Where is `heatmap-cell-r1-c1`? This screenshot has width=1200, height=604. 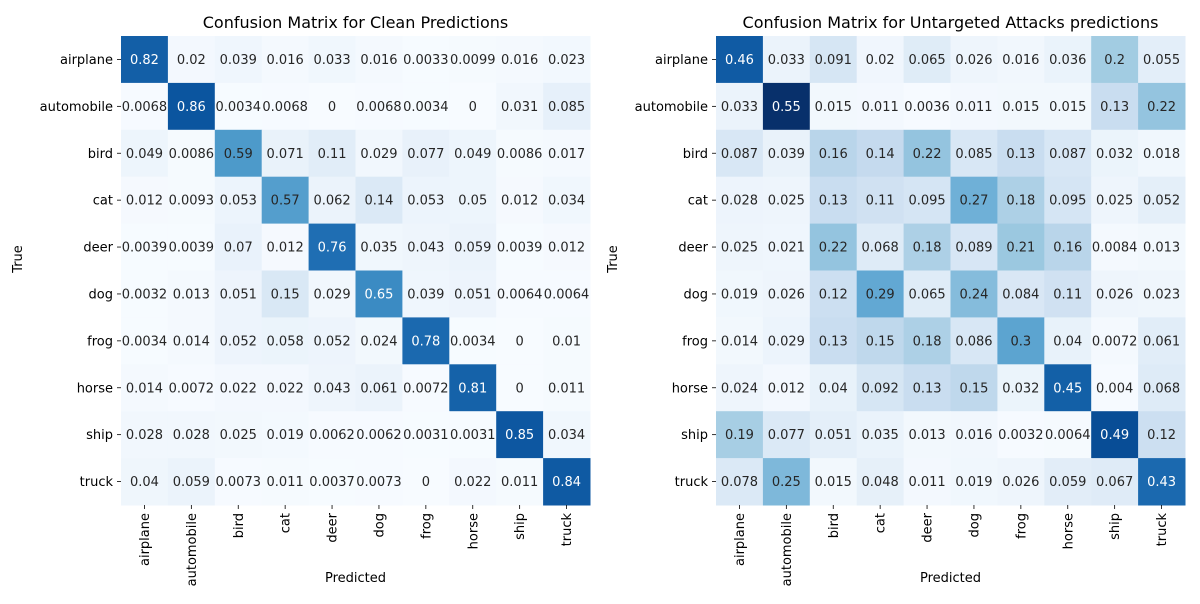 heatmap-cell-r1-c1 is located at coordinates (191, 106).